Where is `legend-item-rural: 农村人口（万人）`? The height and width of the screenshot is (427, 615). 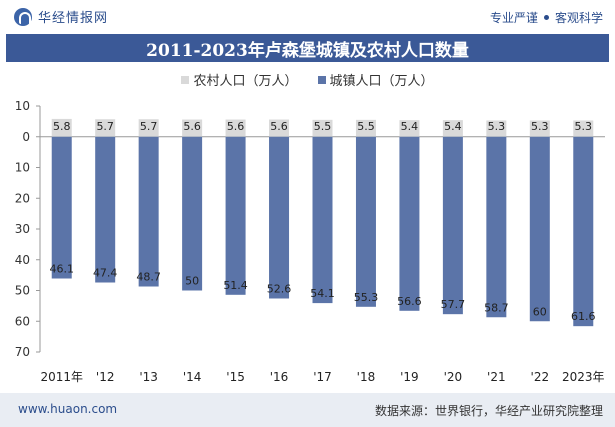
legend-item-rural: 农村人口（万人） is located at coordinates (239, 79).